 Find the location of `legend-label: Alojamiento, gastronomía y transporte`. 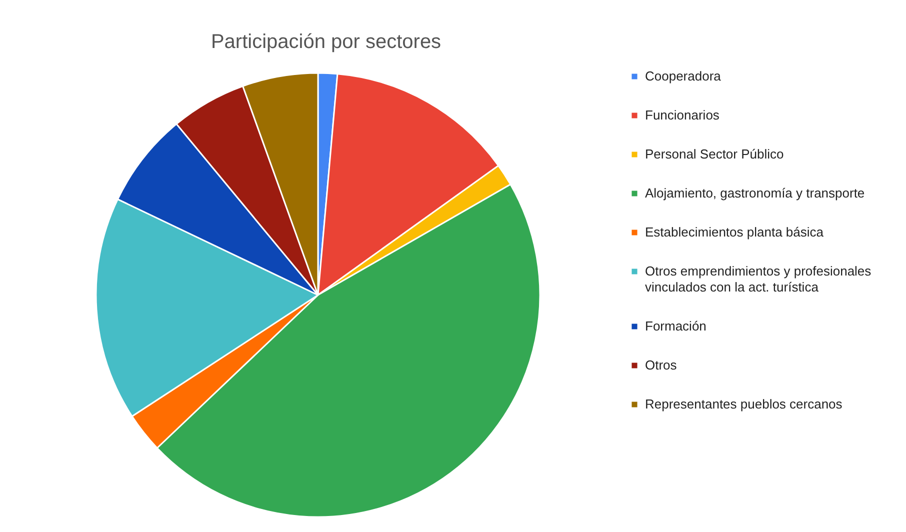

legend-label: Alojamiento, gastronomía y transporte is located at coordinates (755, 193).